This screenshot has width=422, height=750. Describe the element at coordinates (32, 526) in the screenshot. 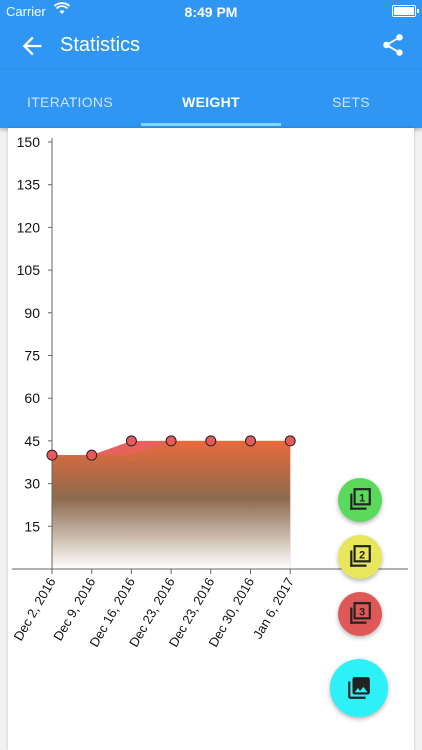

I see `y-tick-label: 15` at that location.